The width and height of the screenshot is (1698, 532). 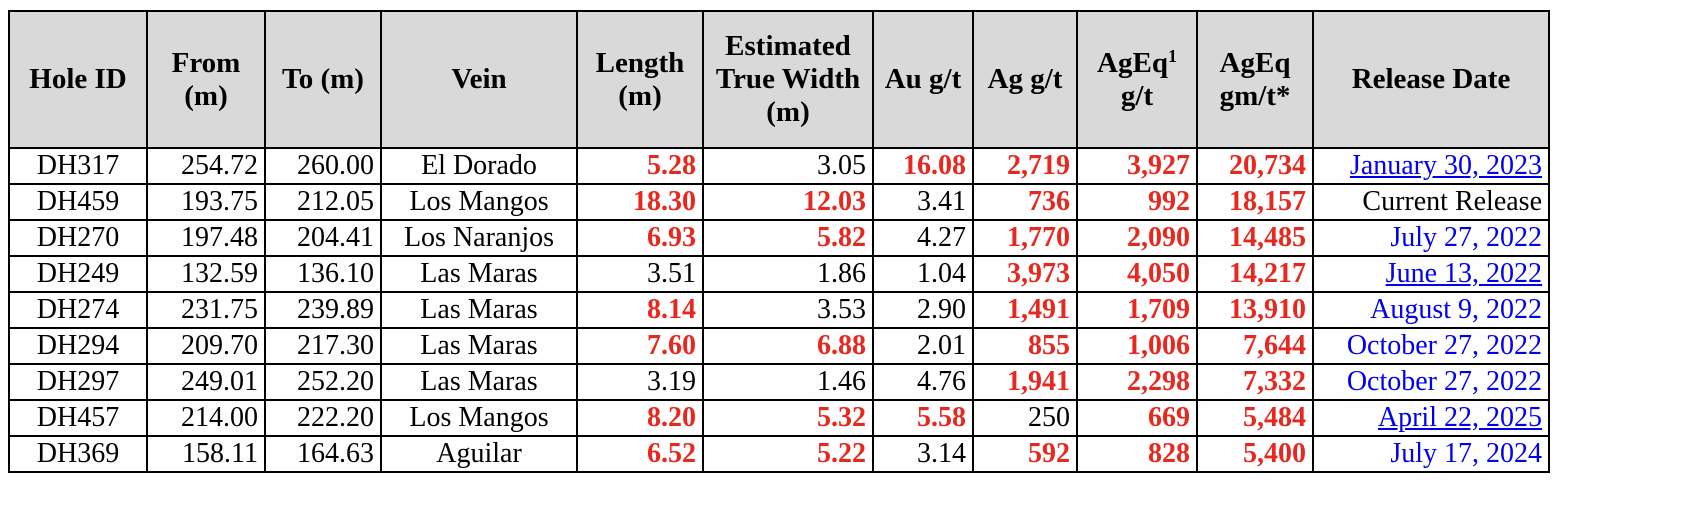 I want to click on cell-to: 136.10, so click(x=323, y=274).